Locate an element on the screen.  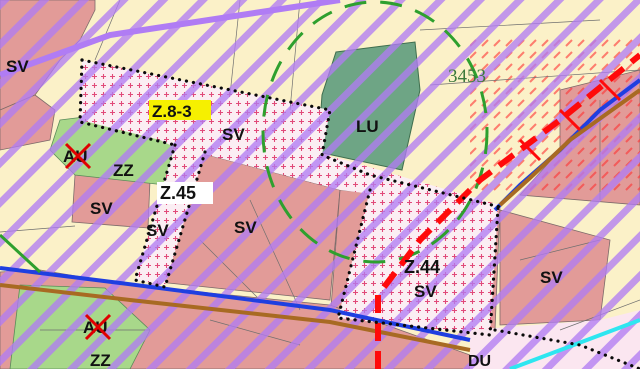
label-sv-z44: SV is located at coordinates (425, 291).